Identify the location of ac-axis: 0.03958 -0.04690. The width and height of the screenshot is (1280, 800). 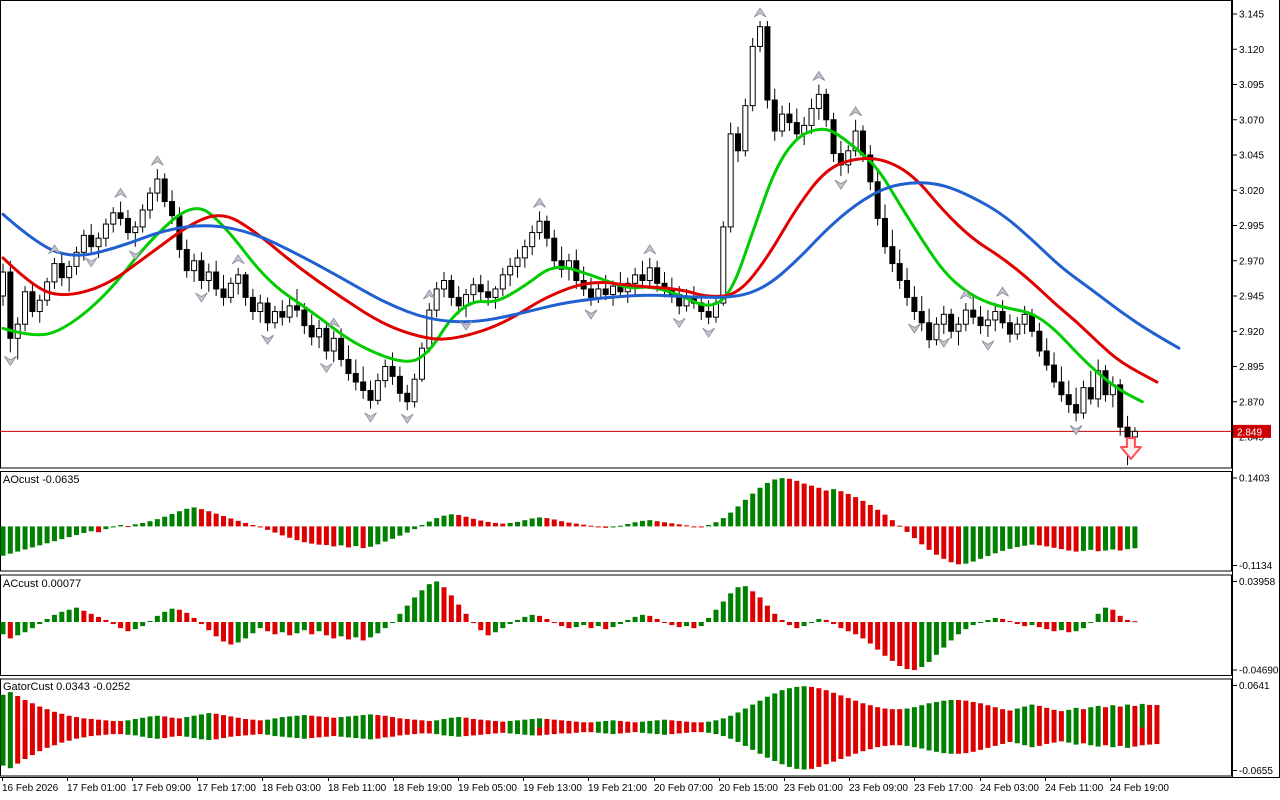
(1255, 627).